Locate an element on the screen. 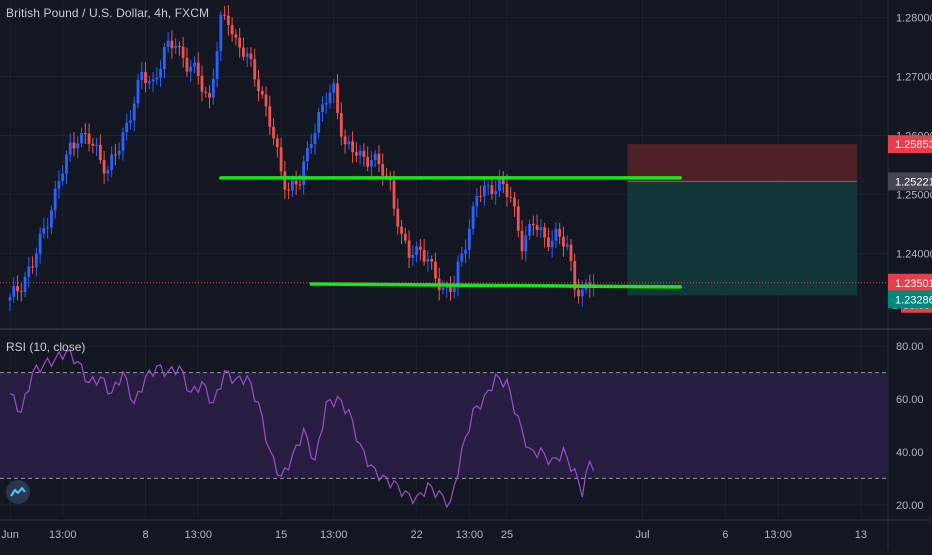 The width and height of the screenshot is (932, 555). time-tick-label: 6 is located at coordinates (725, 535).